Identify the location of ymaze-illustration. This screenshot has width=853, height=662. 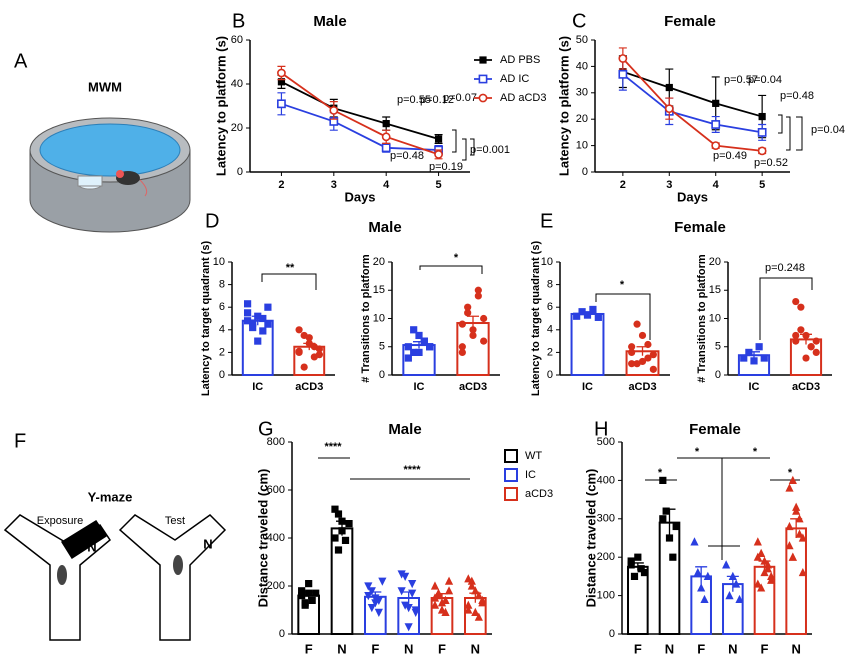
(115, 577).